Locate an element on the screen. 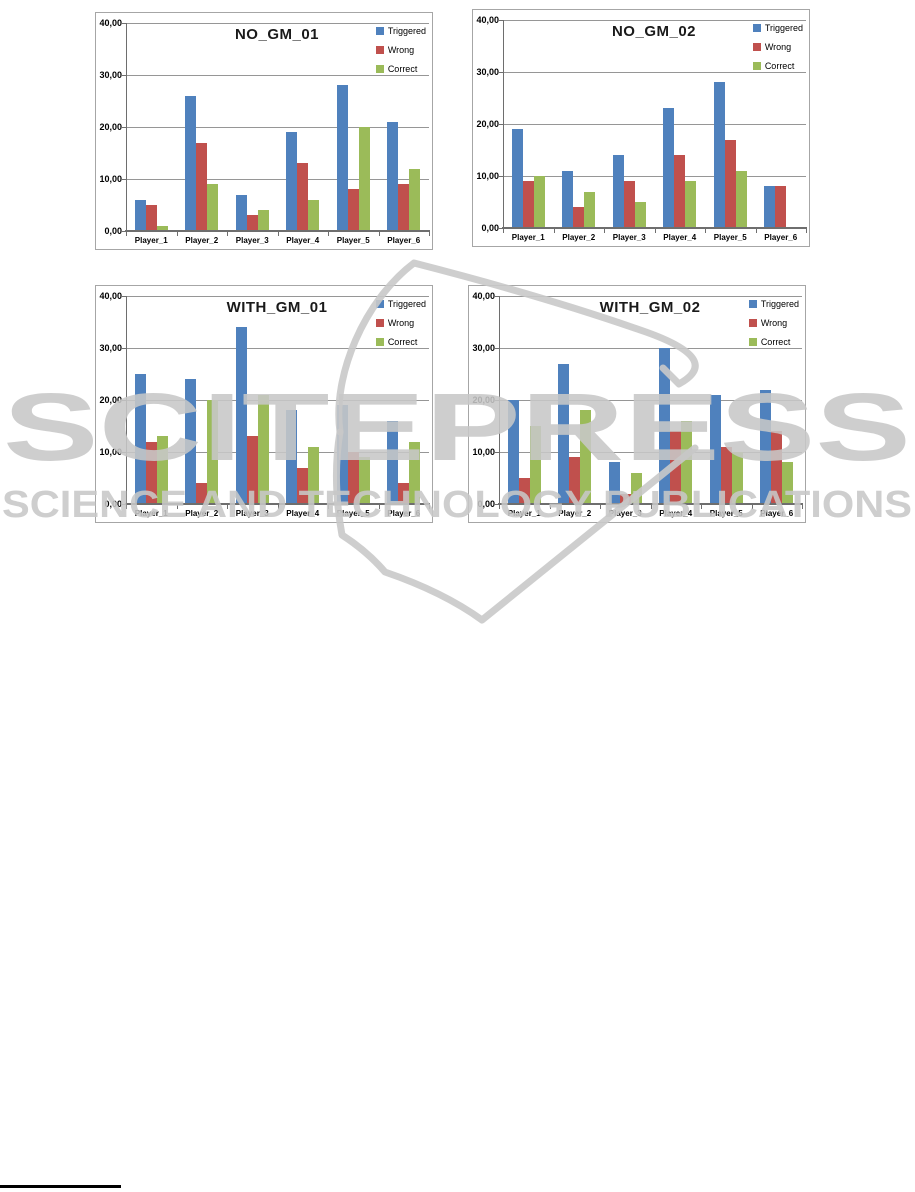 This screenshot has height=1192, width=915. chart-title: NO_GM_01 is located at coordinates (277, 34).